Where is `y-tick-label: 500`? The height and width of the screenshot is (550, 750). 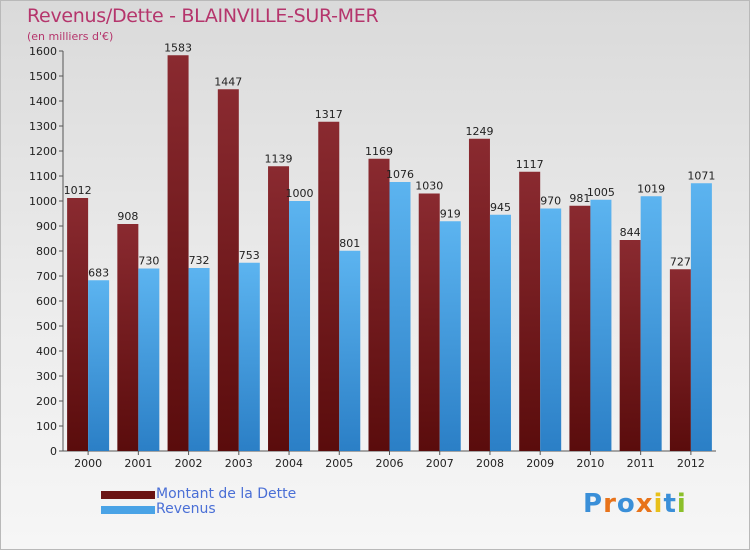
y-tick-label: 500 is located at coordinates (46, 326).